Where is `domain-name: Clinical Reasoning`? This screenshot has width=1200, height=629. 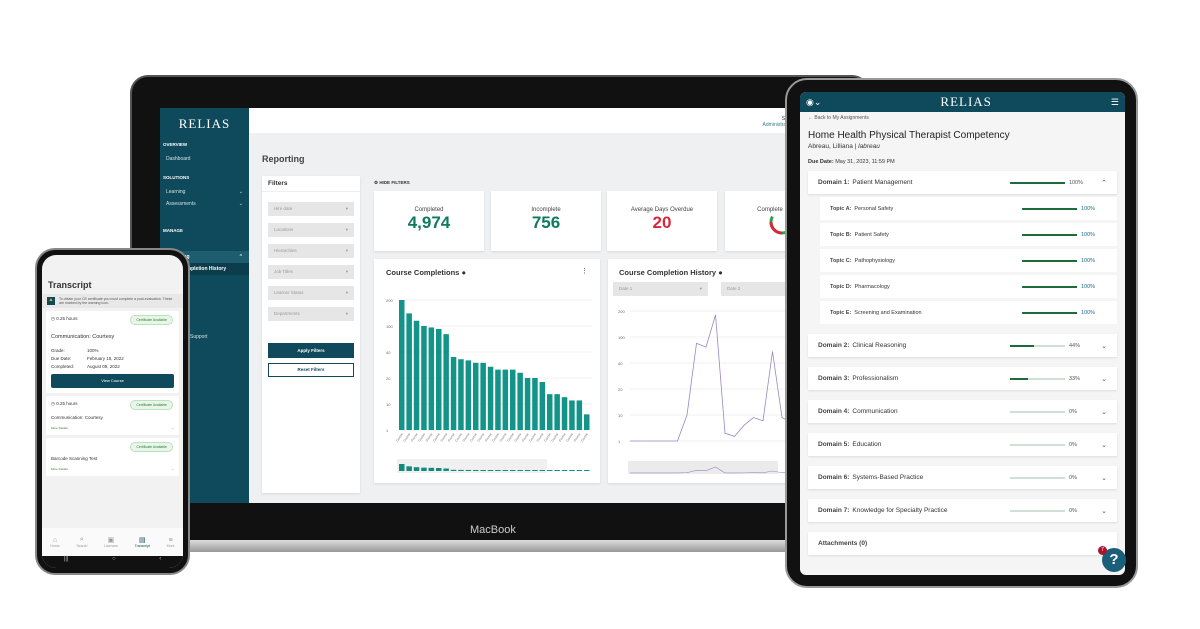 domain-name: Clinical Reasoning is located at coordinates (879, 345).